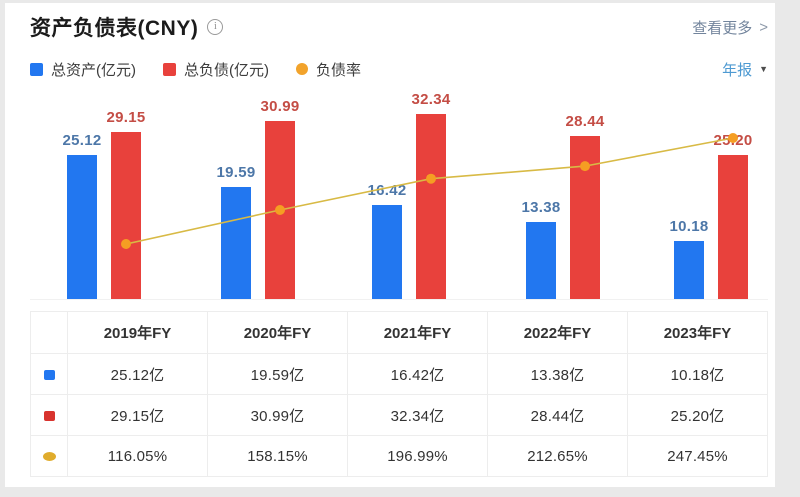 The height and width of the screenshot is (497, 800). What do you see at coordinates (126, 117) in the screenshot?
I see `bar-value-label: 29.15` at bounding box center [126, 117].